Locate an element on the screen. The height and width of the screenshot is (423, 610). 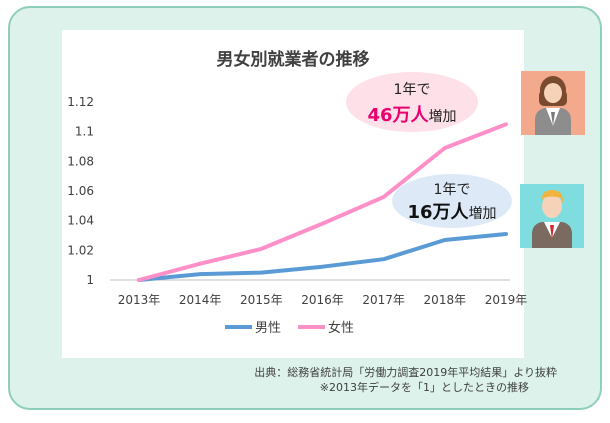
female-bubble is located at coordinates (412, 102).